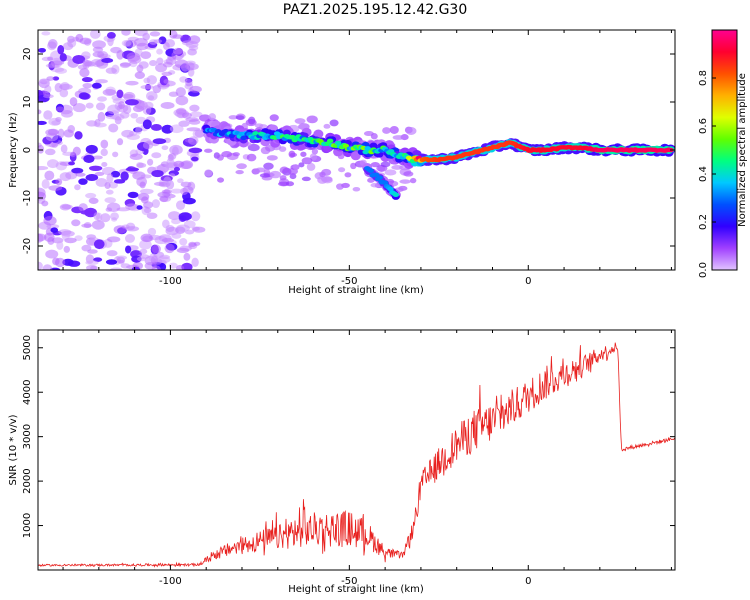 The height and width of the screenshot is (600, 750). Describe the element at coordinates (375, 10) in the screenshot. I see `chart-title: PAZ1.2025.195.12.42.G30` at that location.